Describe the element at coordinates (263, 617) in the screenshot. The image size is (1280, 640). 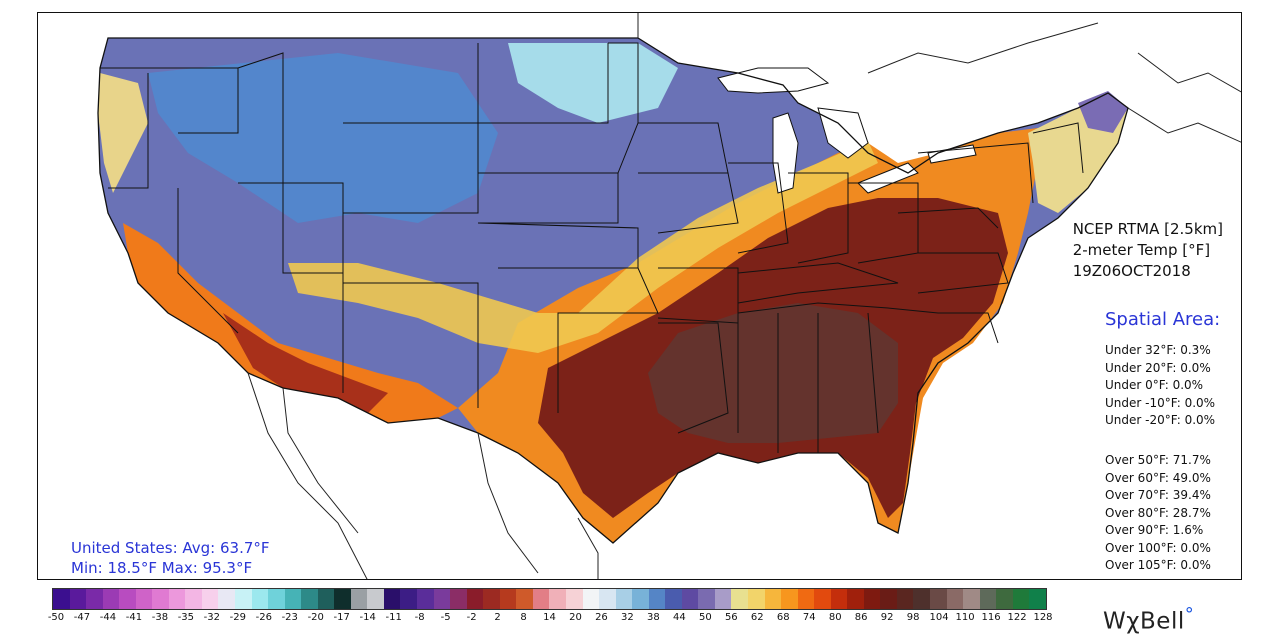
I see `colorbar-tick-label: -26` at that location.